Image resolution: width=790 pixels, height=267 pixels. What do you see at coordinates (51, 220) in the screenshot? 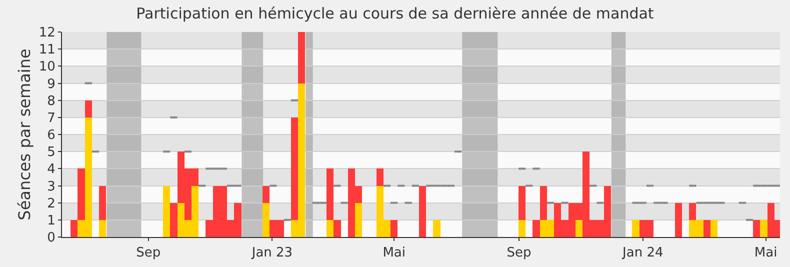
I see `y-tick-label: 1` at bounding box center [51, 220].